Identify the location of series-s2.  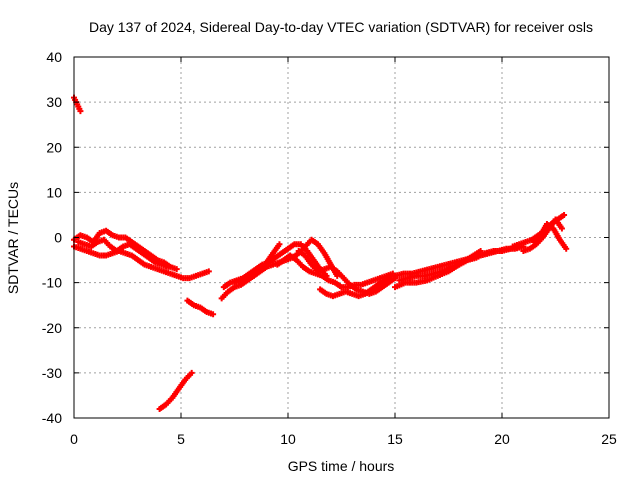
(141, 262).